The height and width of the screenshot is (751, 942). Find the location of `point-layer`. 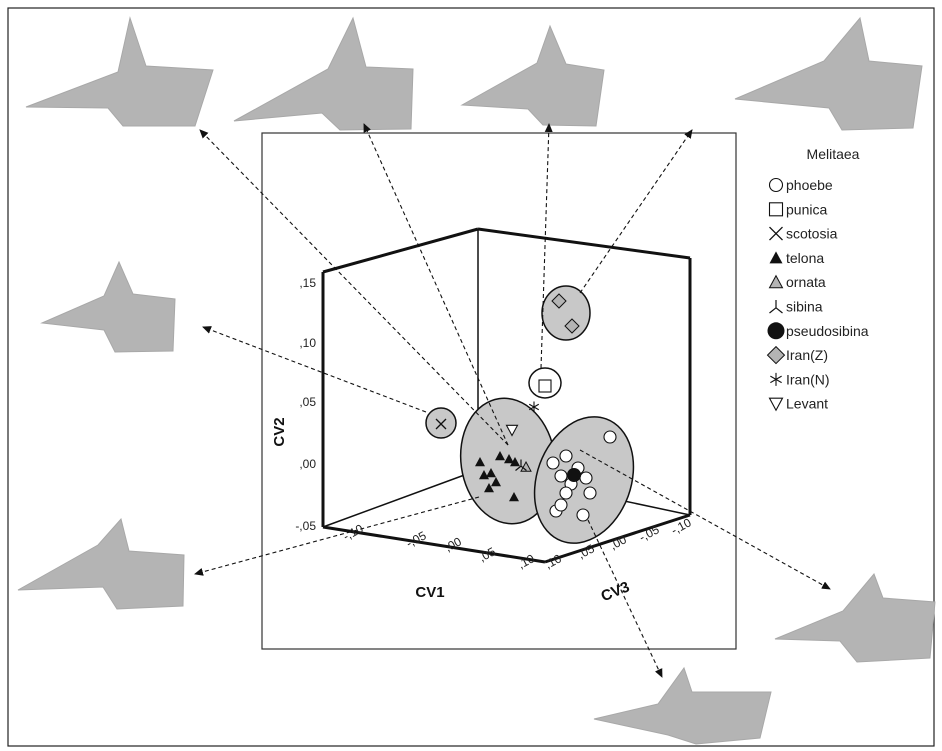

point-layer is located at coordinates (526, 407).